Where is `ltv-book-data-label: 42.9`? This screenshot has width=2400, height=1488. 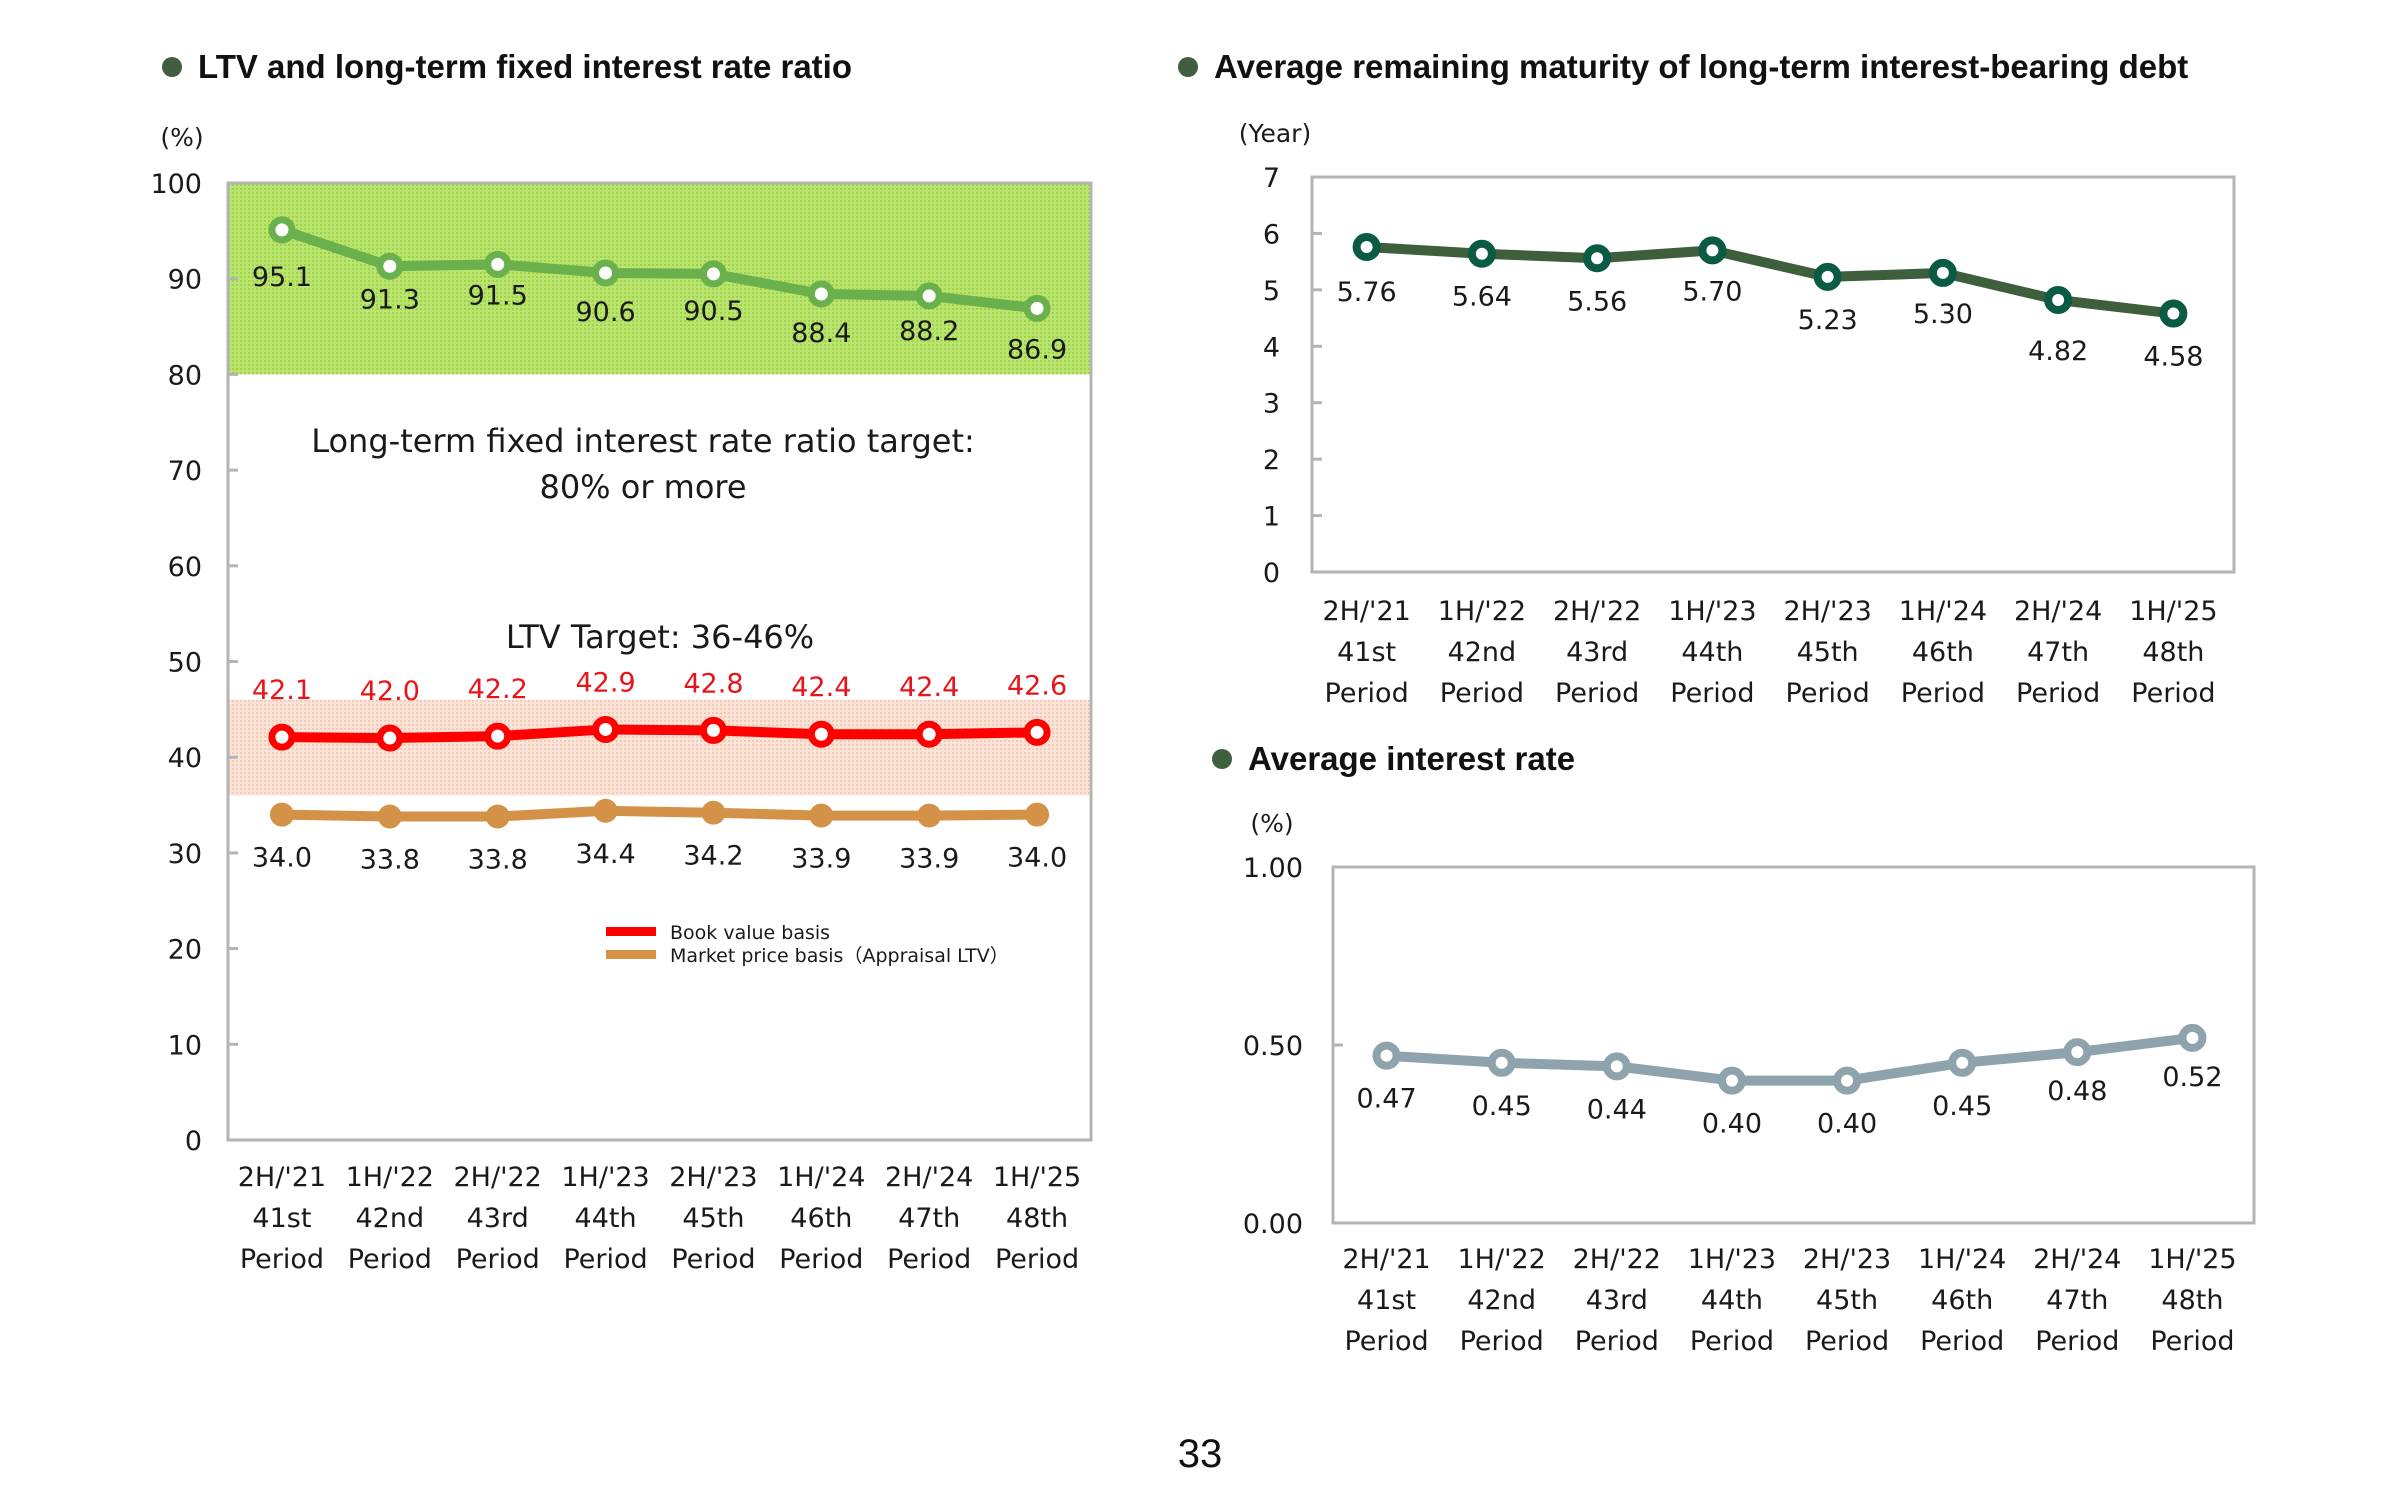 ltv-book-data-label: 42.9 is located at coordinates (606, 682).